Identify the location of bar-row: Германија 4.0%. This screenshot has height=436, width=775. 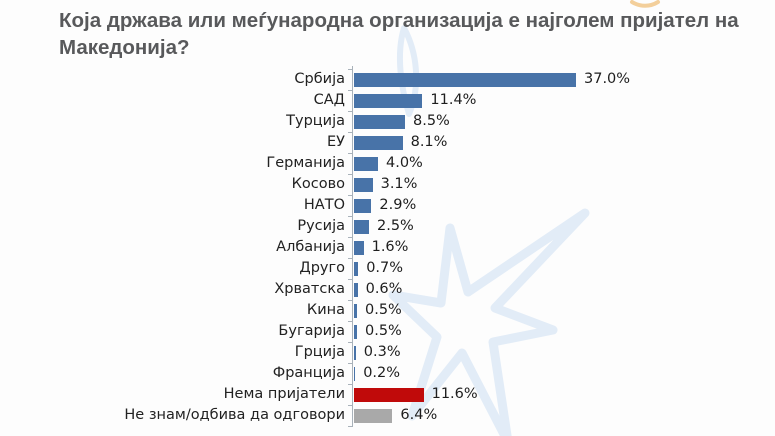
(387, 163).